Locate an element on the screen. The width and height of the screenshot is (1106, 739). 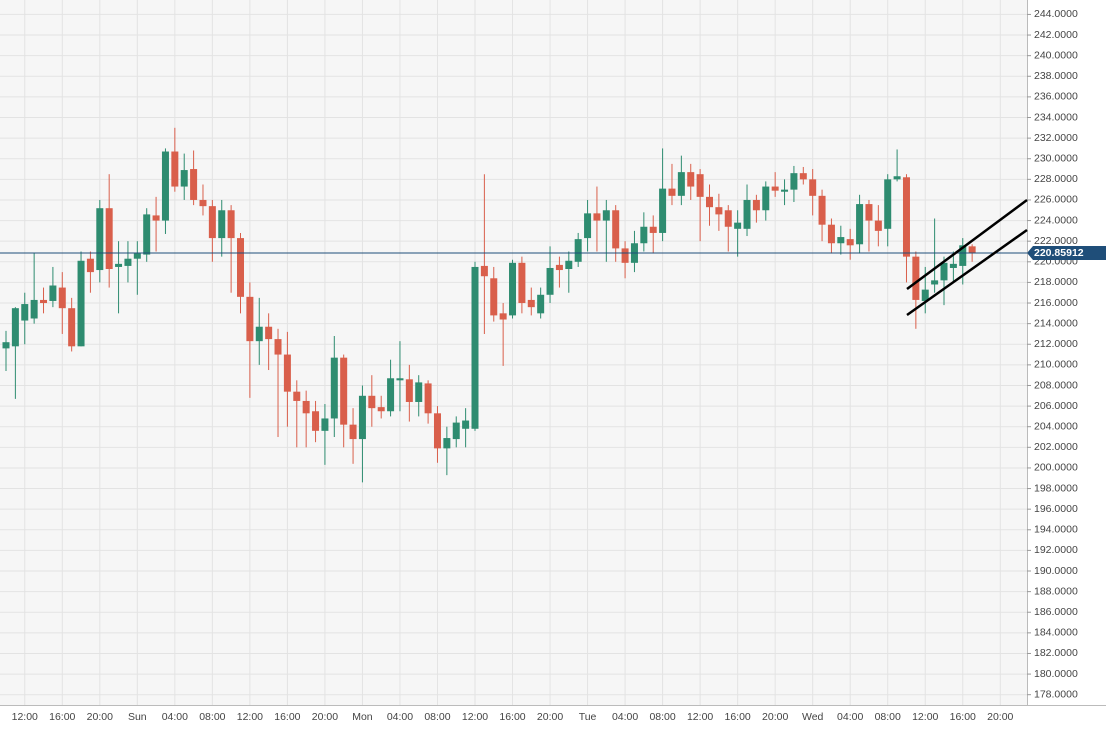
x-tick-label: Tue is located at coordinates (588, 717).